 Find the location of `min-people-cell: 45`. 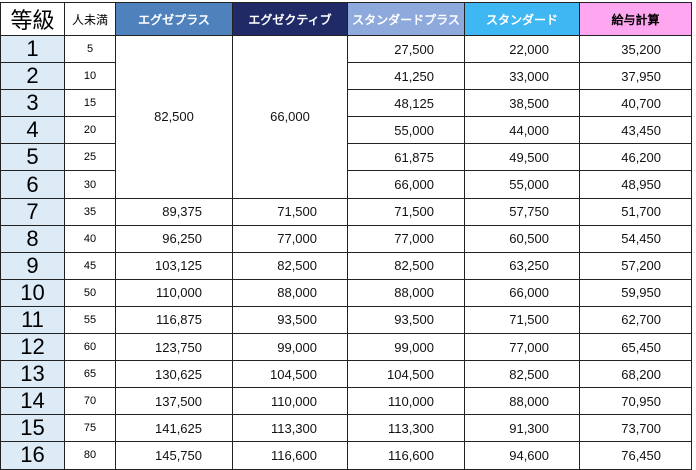

min-people-cell: 45 is located at coordinates (90, 265).